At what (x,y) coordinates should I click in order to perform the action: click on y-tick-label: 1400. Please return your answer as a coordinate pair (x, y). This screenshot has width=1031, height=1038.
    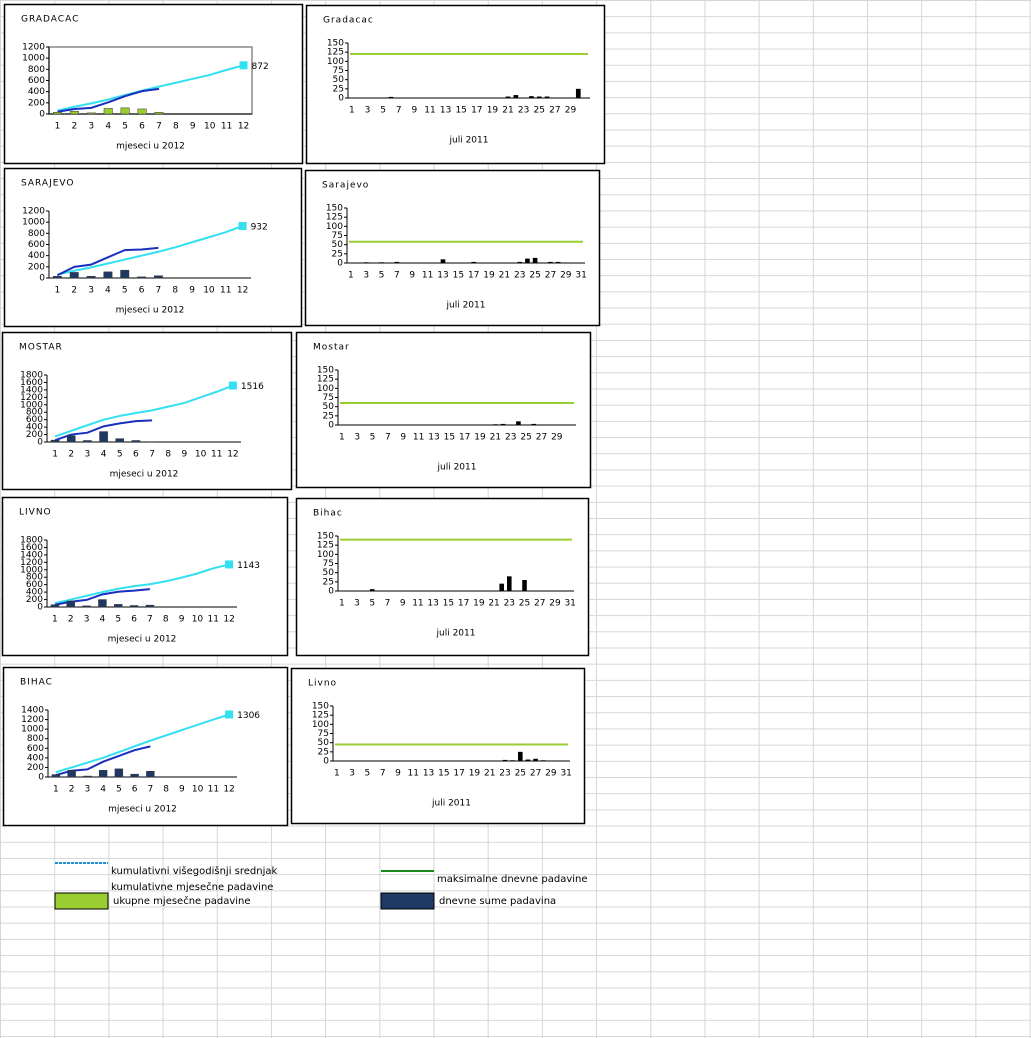
    Looking at the image, I should click on (32, 711).